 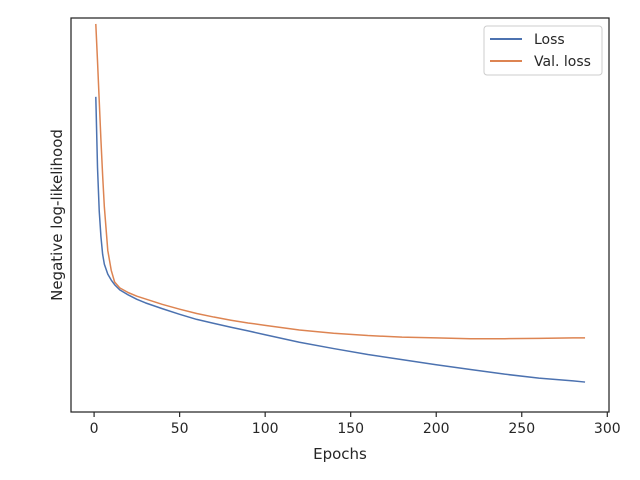 What do you see at coordinates (94, 429) in the screenshot?
I see `x-tick-label: 0` at bounding box center [94, 429].